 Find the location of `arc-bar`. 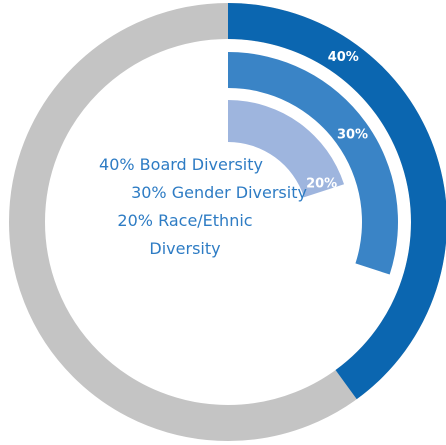

arc-bar is located at coordinates (286, 149).